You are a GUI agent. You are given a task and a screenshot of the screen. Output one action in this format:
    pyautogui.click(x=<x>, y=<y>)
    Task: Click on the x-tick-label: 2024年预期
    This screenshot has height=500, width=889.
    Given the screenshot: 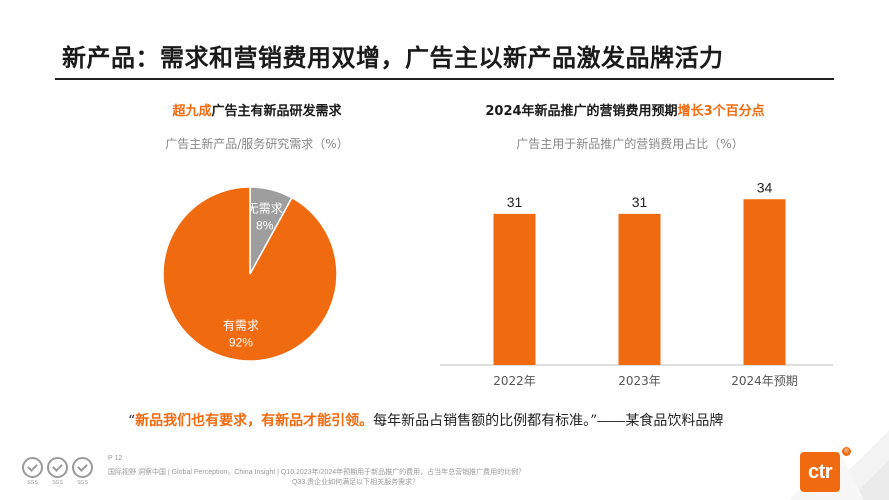 What is the action you would take?
    pyautogui.click(x=764, y=381)
    